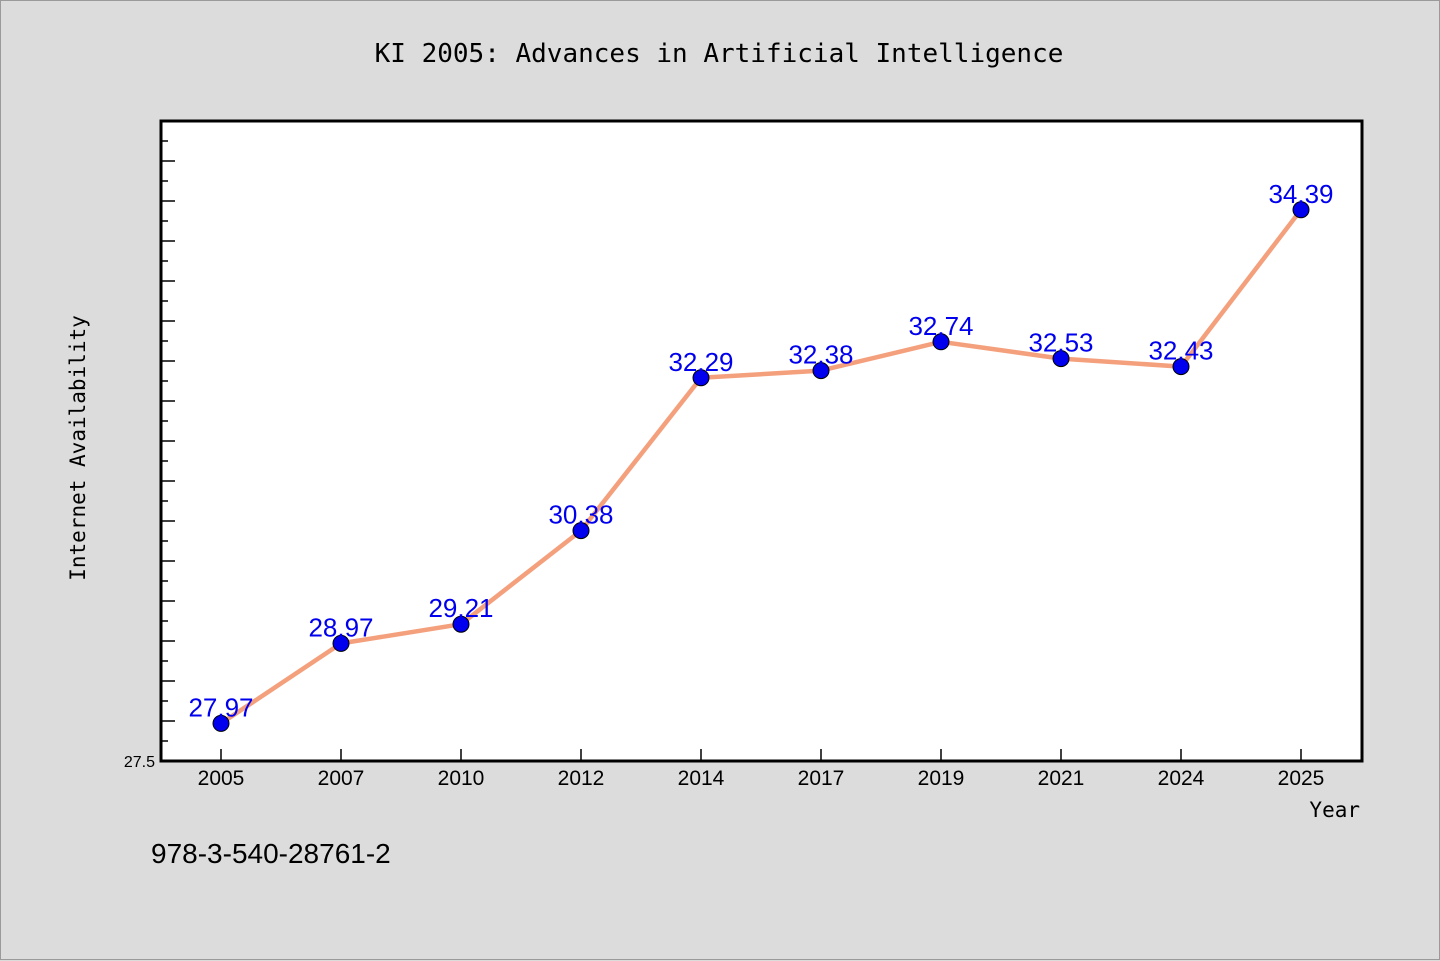 This screenshot has height=961, width=1440. I want to click on x-tick-label: 2019, so click(941, 778).